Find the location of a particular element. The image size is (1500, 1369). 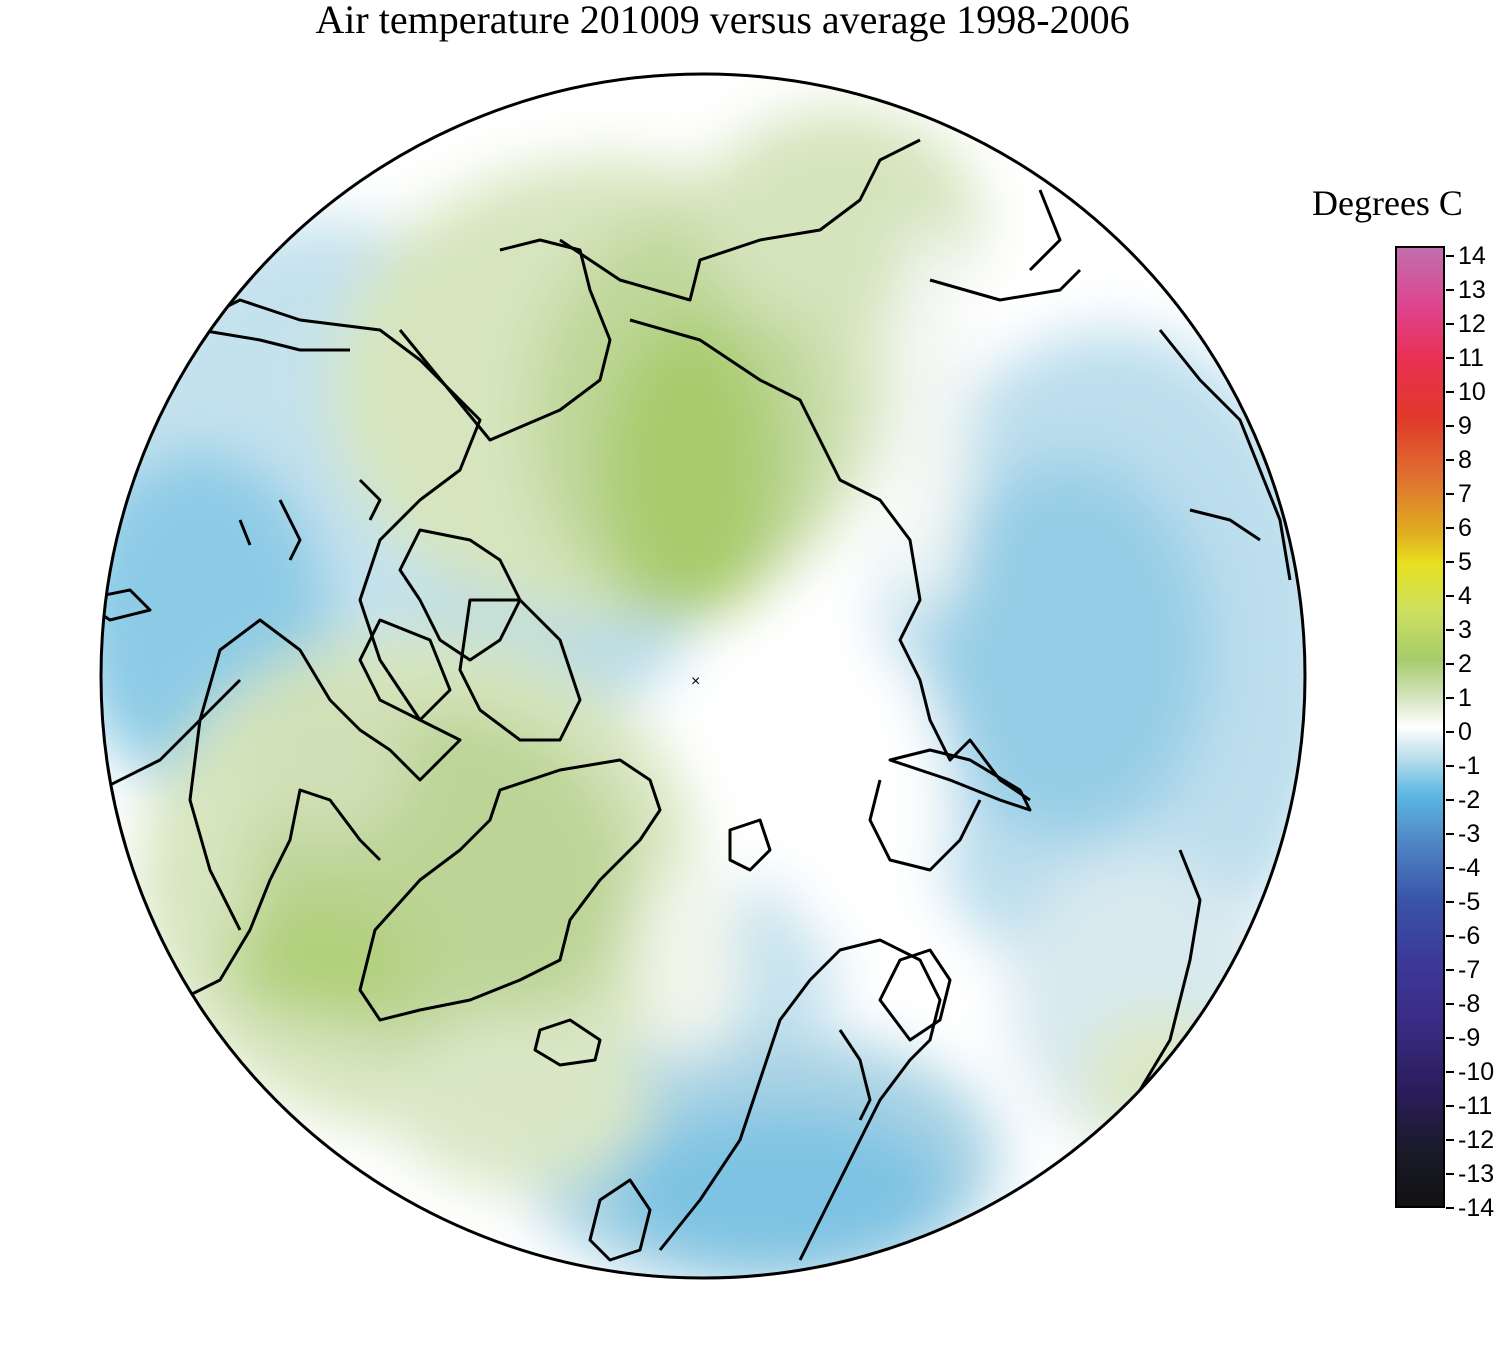

colorbar-tick-label: -3 is located at coordinates (1469, 834).